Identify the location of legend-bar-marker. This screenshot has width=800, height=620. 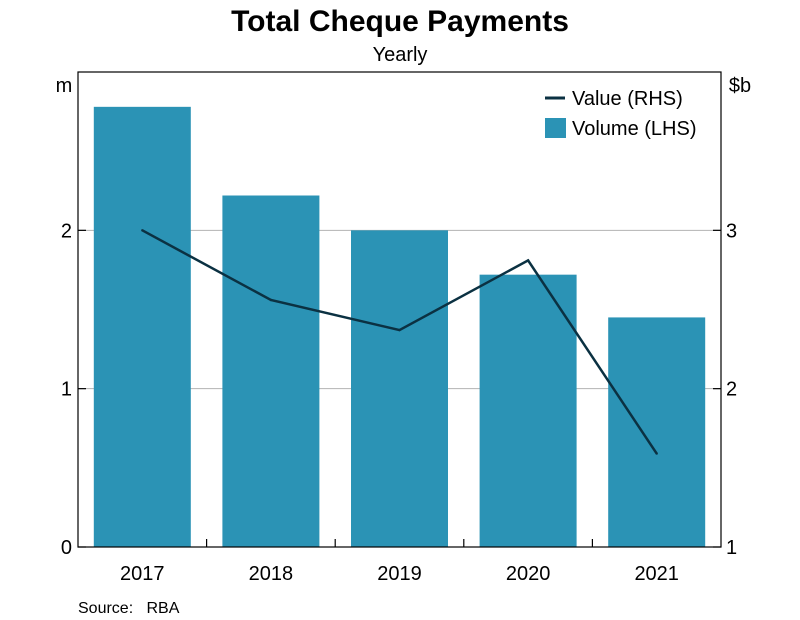
(555, 128).